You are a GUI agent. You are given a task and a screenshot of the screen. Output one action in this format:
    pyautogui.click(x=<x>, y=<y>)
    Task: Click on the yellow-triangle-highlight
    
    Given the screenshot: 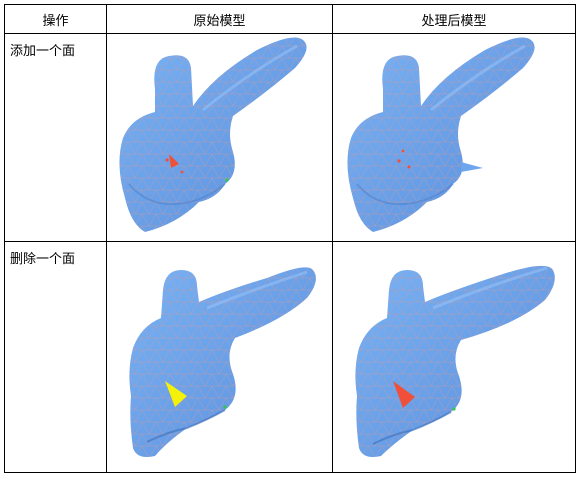 What is the action you would take?
    pyautogui.click(x=176, y=394)
    